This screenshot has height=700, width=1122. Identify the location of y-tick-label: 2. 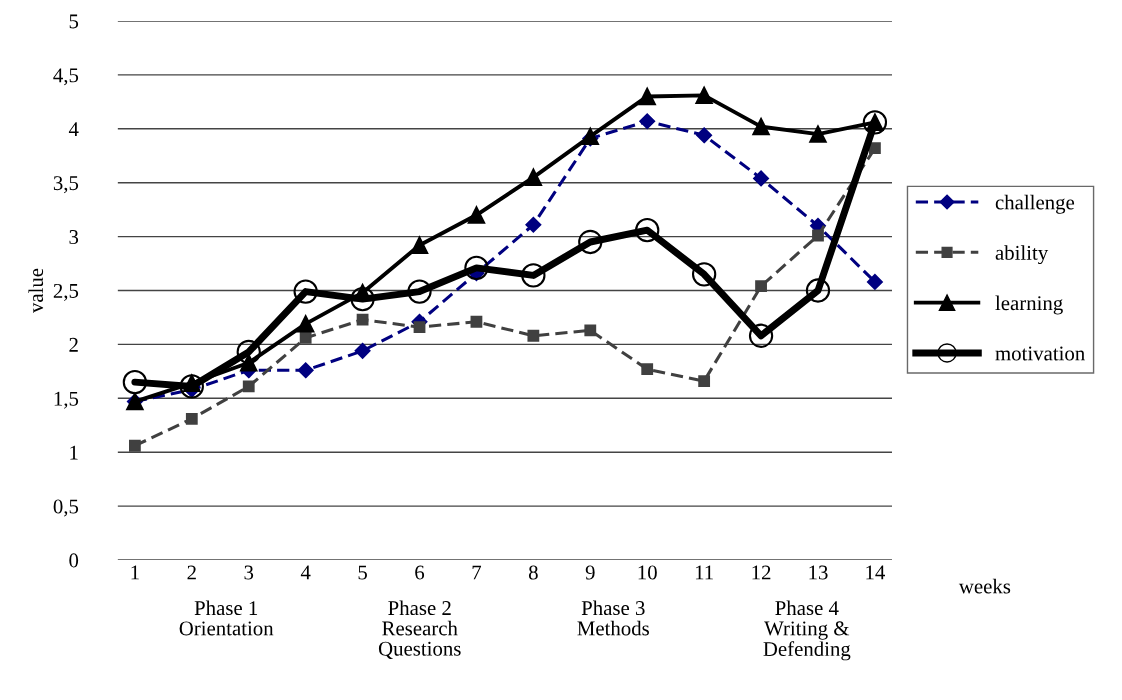
(73, 344).